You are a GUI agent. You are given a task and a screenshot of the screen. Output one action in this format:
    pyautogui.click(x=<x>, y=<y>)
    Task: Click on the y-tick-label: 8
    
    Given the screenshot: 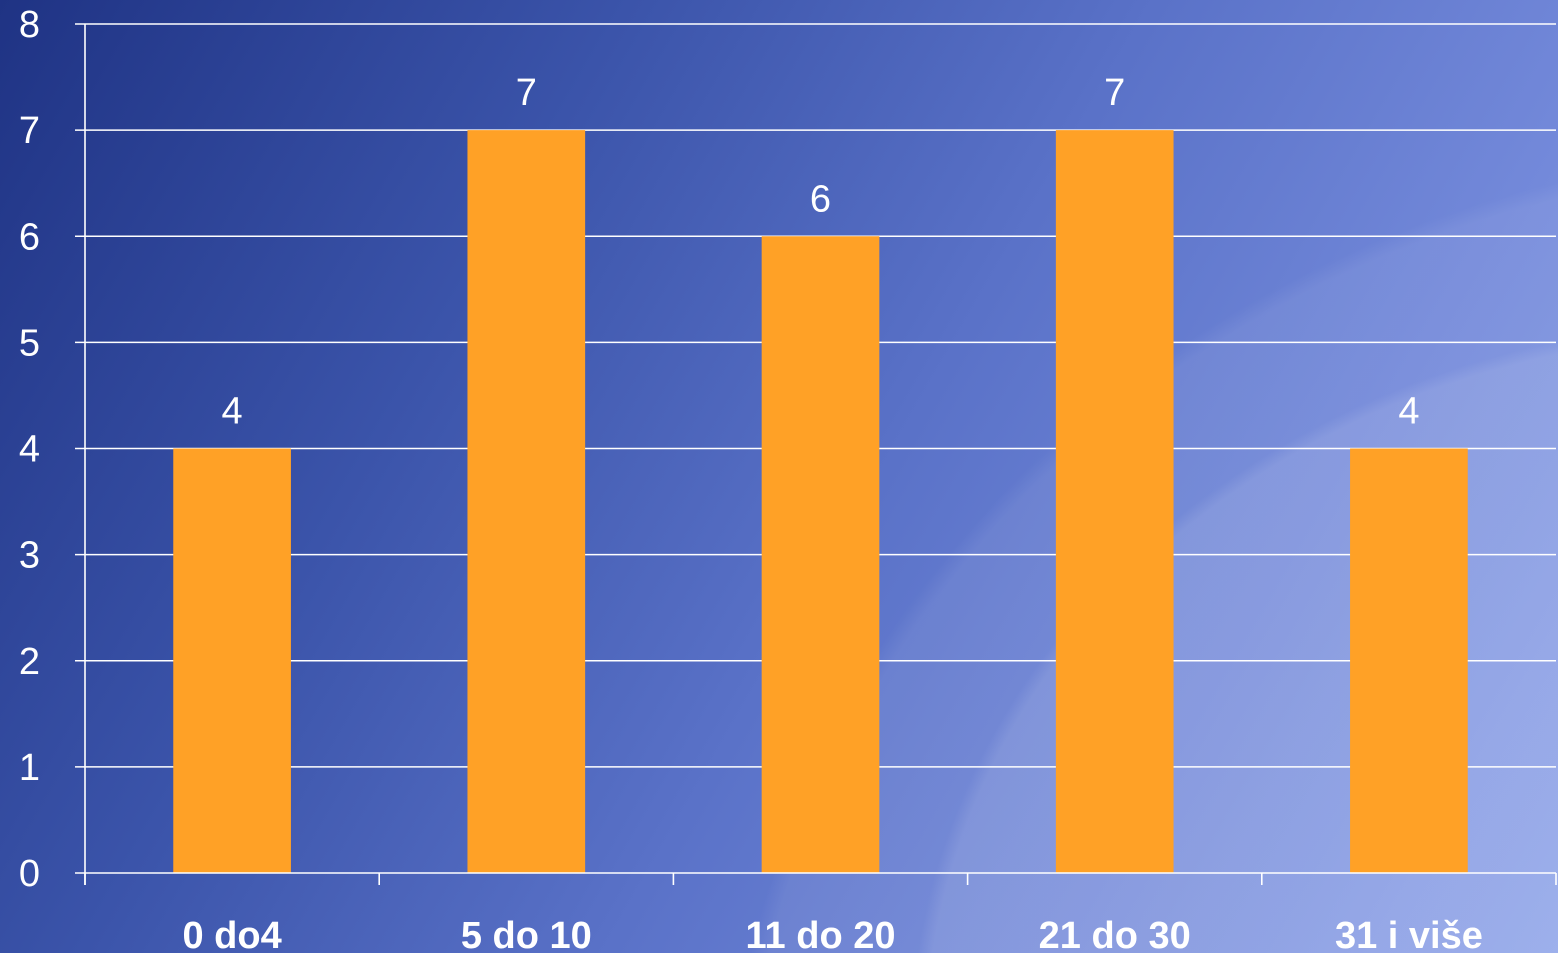 What is the action you would take?
    pyautogui.click(x=29, y=25)
    